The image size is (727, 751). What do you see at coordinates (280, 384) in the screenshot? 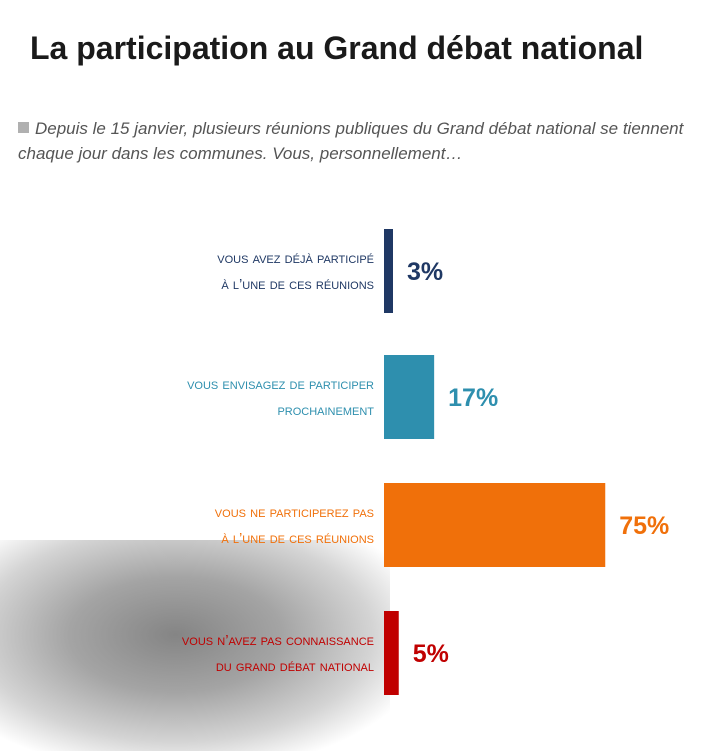
I see `category-label-2-line-1: Vous envisagez de participer` at bounding box center [280, 384].